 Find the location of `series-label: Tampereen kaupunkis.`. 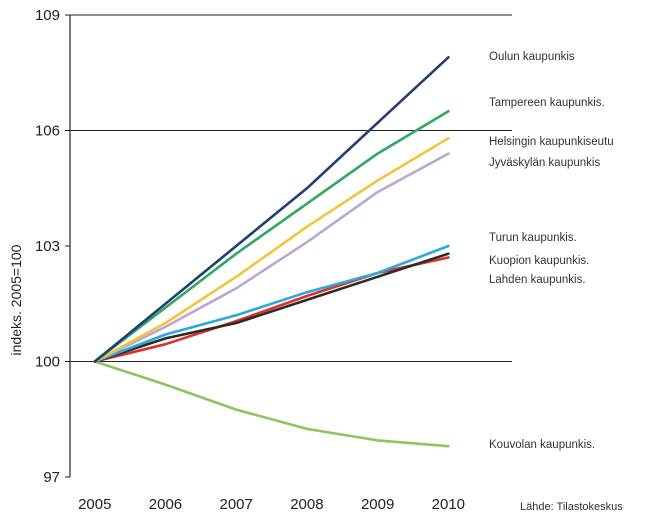

series-label: Tampereen kaupunkis. is located at coordinates (547, 103).